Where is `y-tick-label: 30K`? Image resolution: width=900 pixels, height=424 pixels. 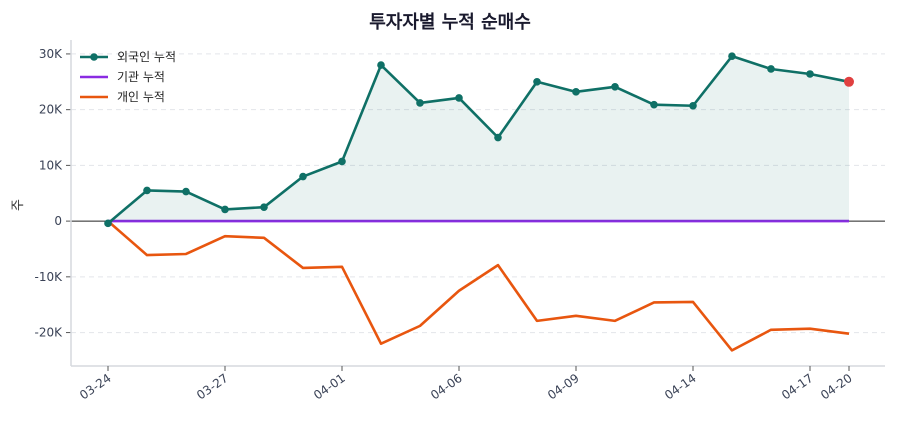 y-tick-label: 30K is located at coordinates (51, 54).